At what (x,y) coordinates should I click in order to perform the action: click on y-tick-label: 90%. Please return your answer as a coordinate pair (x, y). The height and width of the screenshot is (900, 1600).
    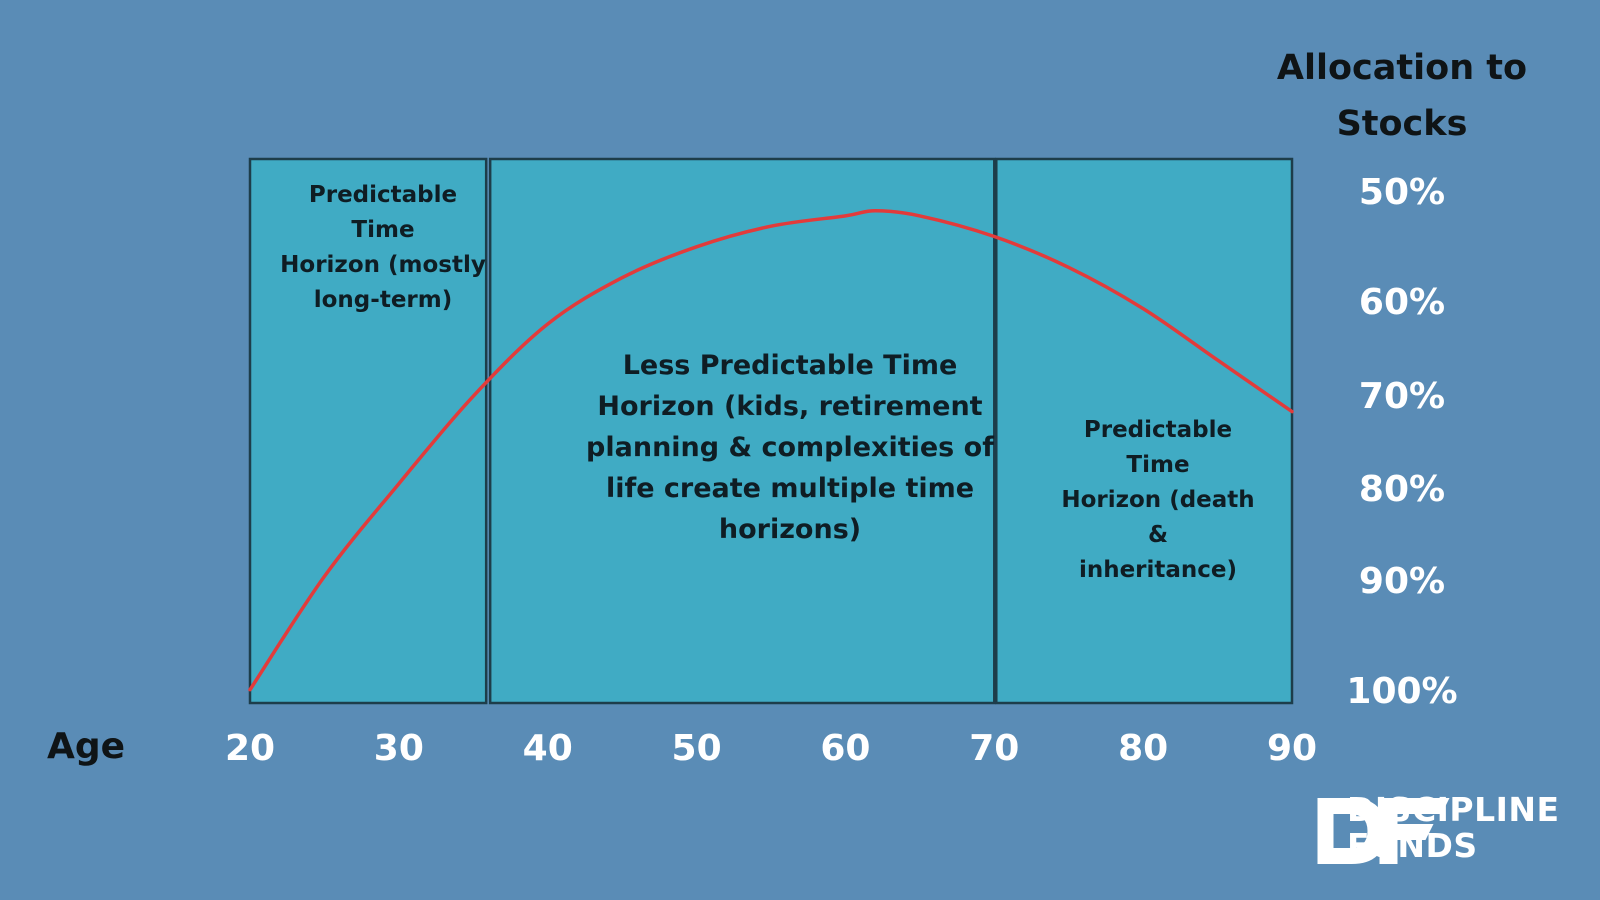
    Looking at the image, I should click on (1402, 581).